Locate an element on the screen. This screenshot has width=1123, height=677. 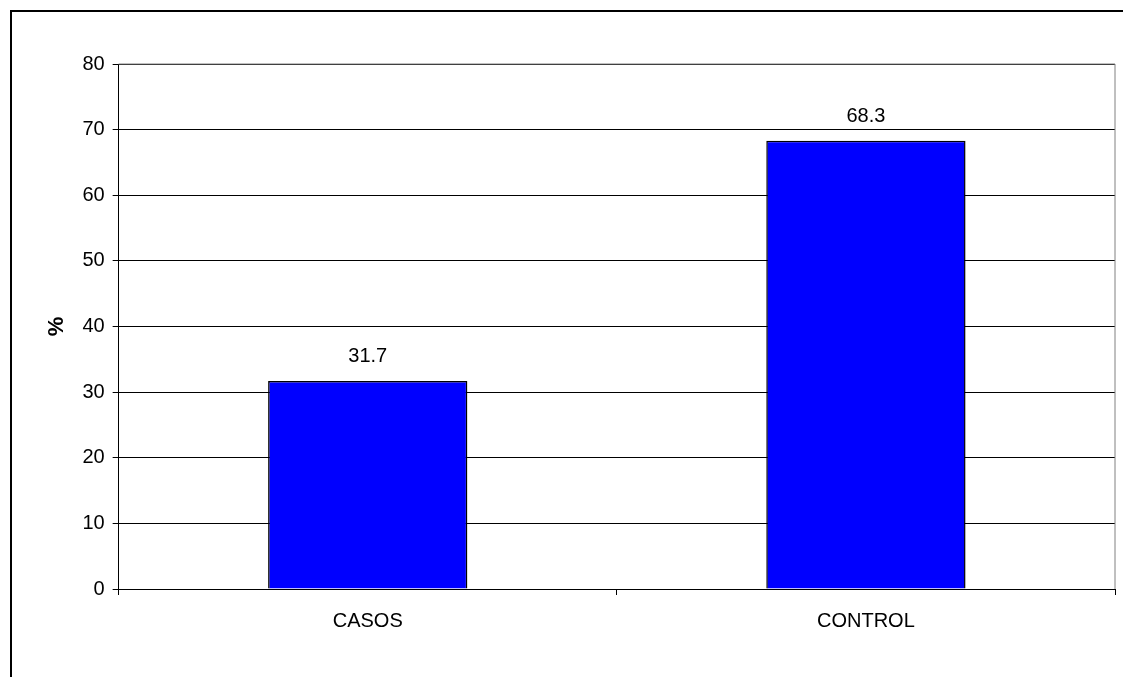
y-tick-label: 60 is located at coordinates (93, 193).